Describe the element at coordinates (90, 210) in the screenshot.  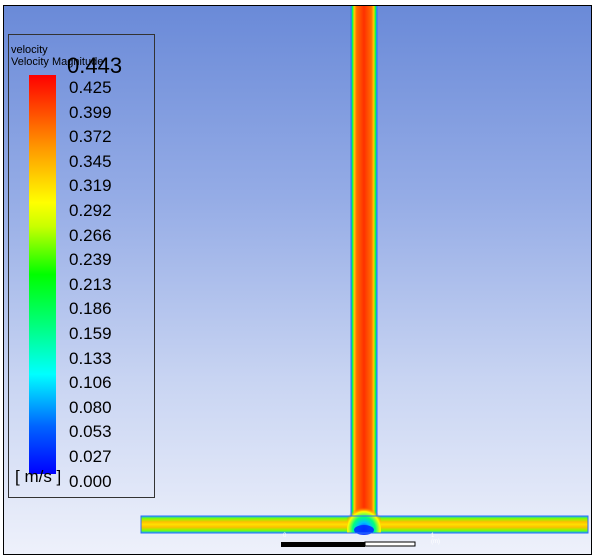
I see `legend-tick-label: 0.292` at that location.